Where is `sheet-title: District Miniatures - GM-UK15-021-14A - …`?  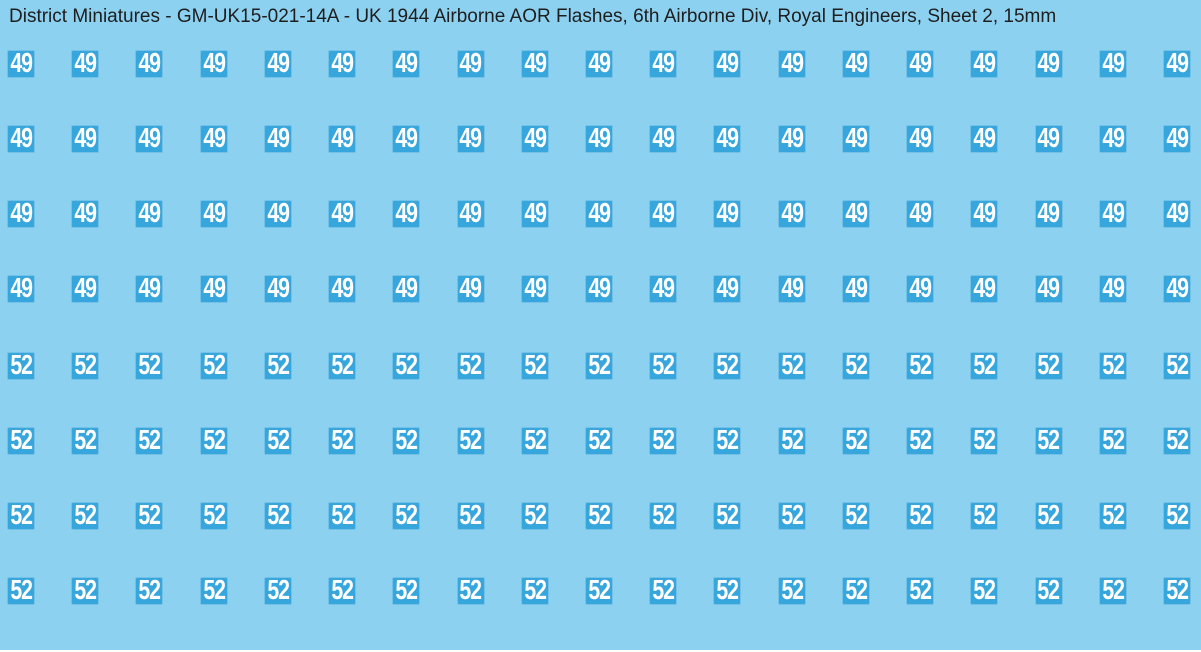
sheet-title: District Miniatures - GM-UK15-021-14A - … is located at coordinates (533, 16).